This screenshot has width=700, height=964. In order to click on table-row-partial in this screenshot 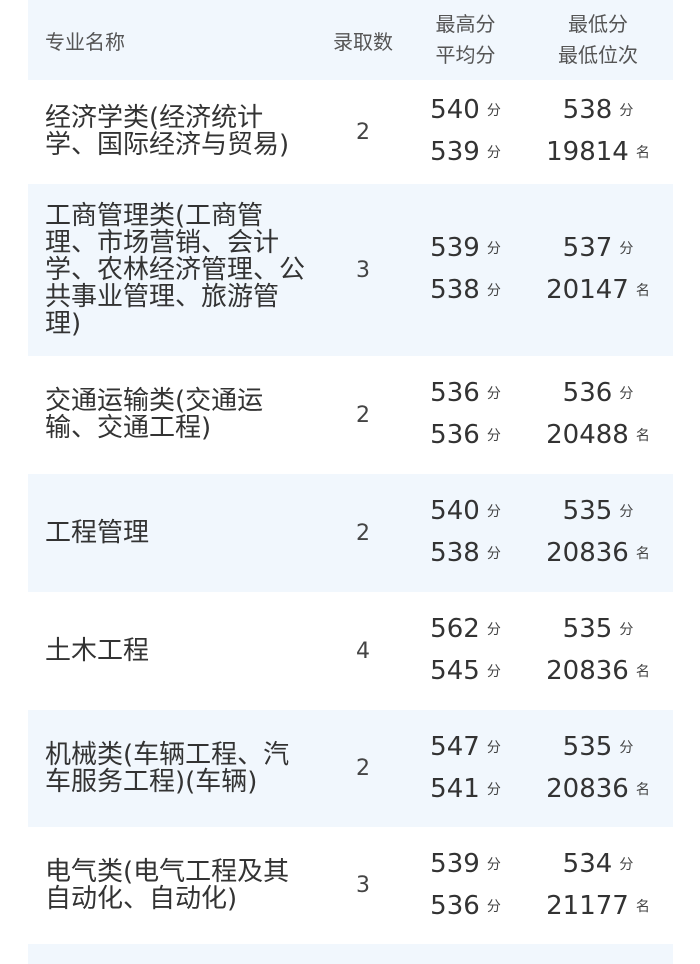, I will do `click(350, 954)`.